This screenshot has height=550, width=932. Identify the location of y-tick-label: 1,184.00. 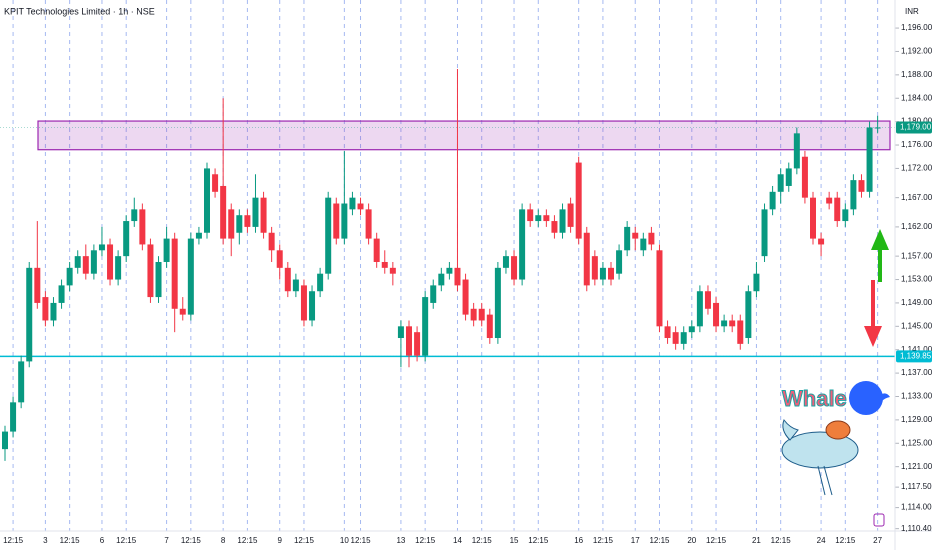
(916, 97).